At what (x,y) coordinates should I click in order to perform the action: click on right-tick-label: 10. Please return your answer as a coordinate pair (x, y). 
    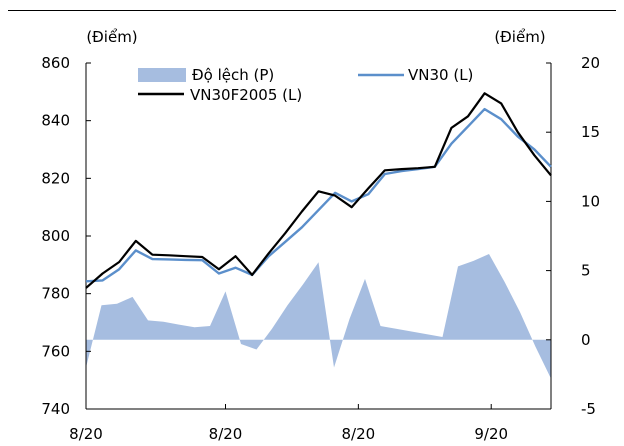
    Looking at the image, I should click on (590, 201).